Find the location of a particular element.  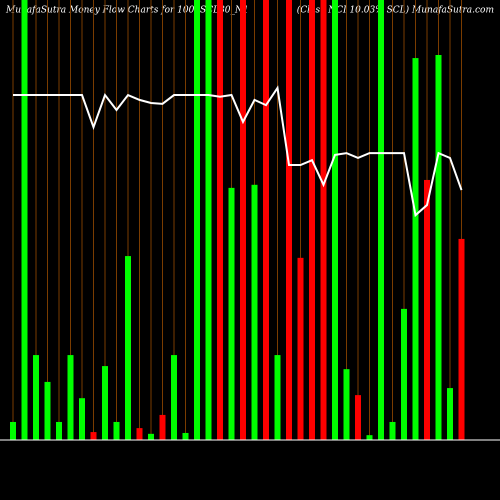

chart-subtitle: (Close NCI 10.03% SCL) MunafaSutra.com is located at coordinates (395, 10).